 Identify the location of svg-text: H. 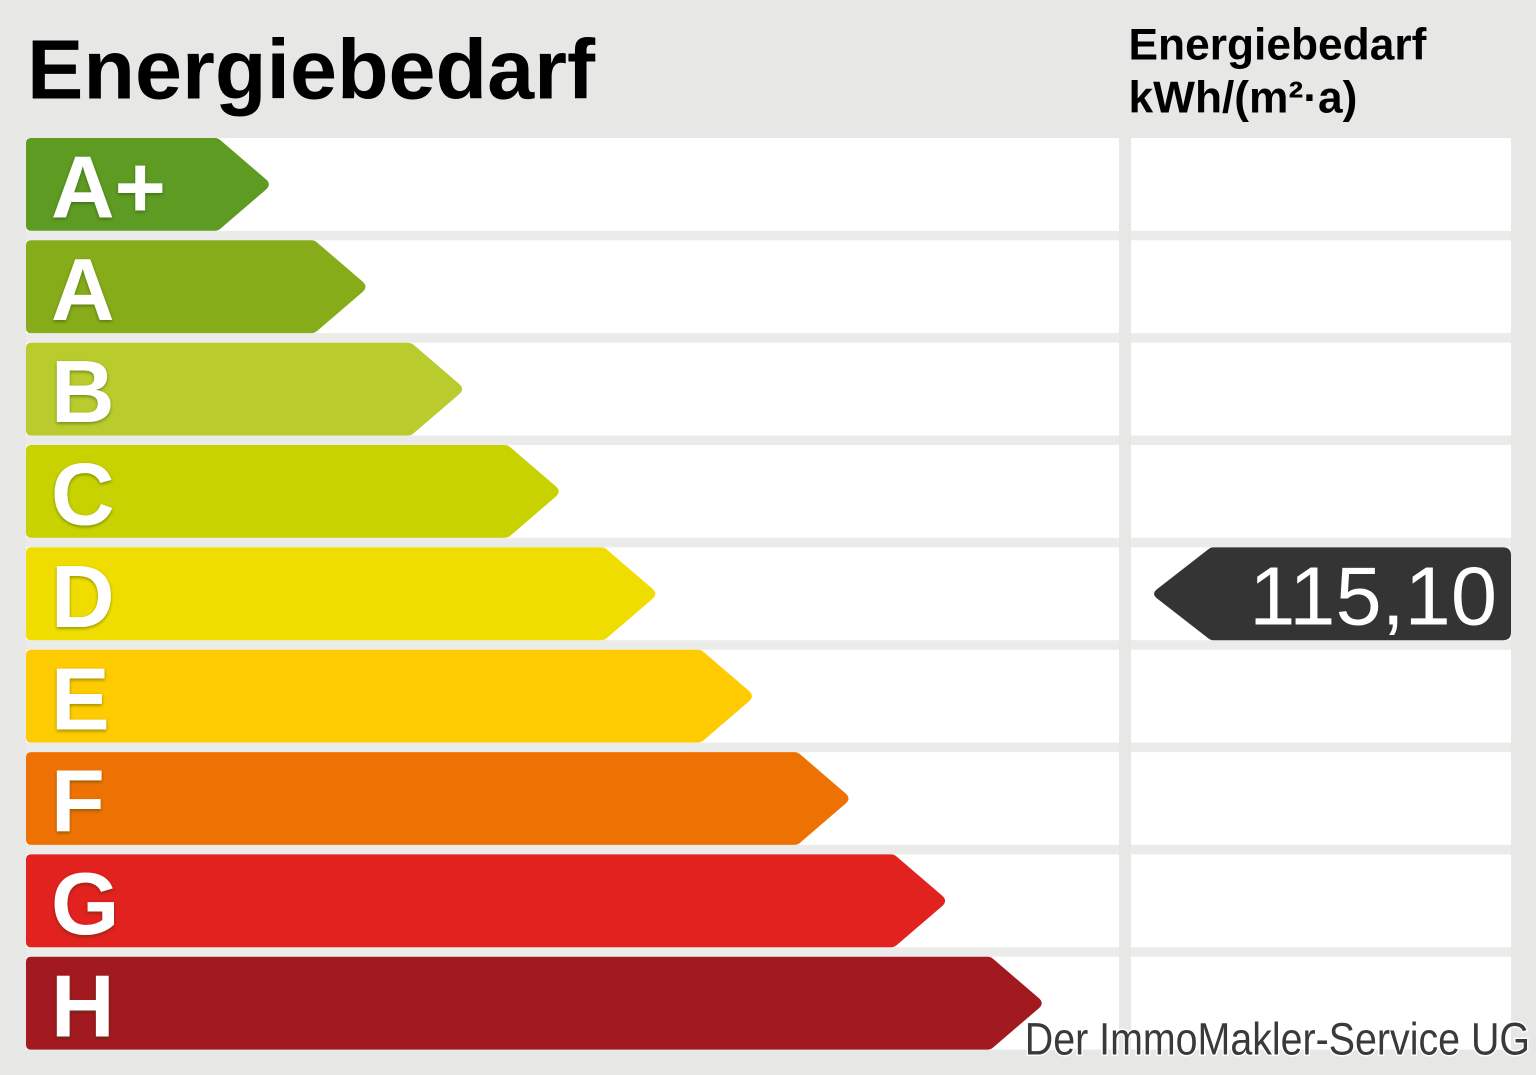
(83, 1005).